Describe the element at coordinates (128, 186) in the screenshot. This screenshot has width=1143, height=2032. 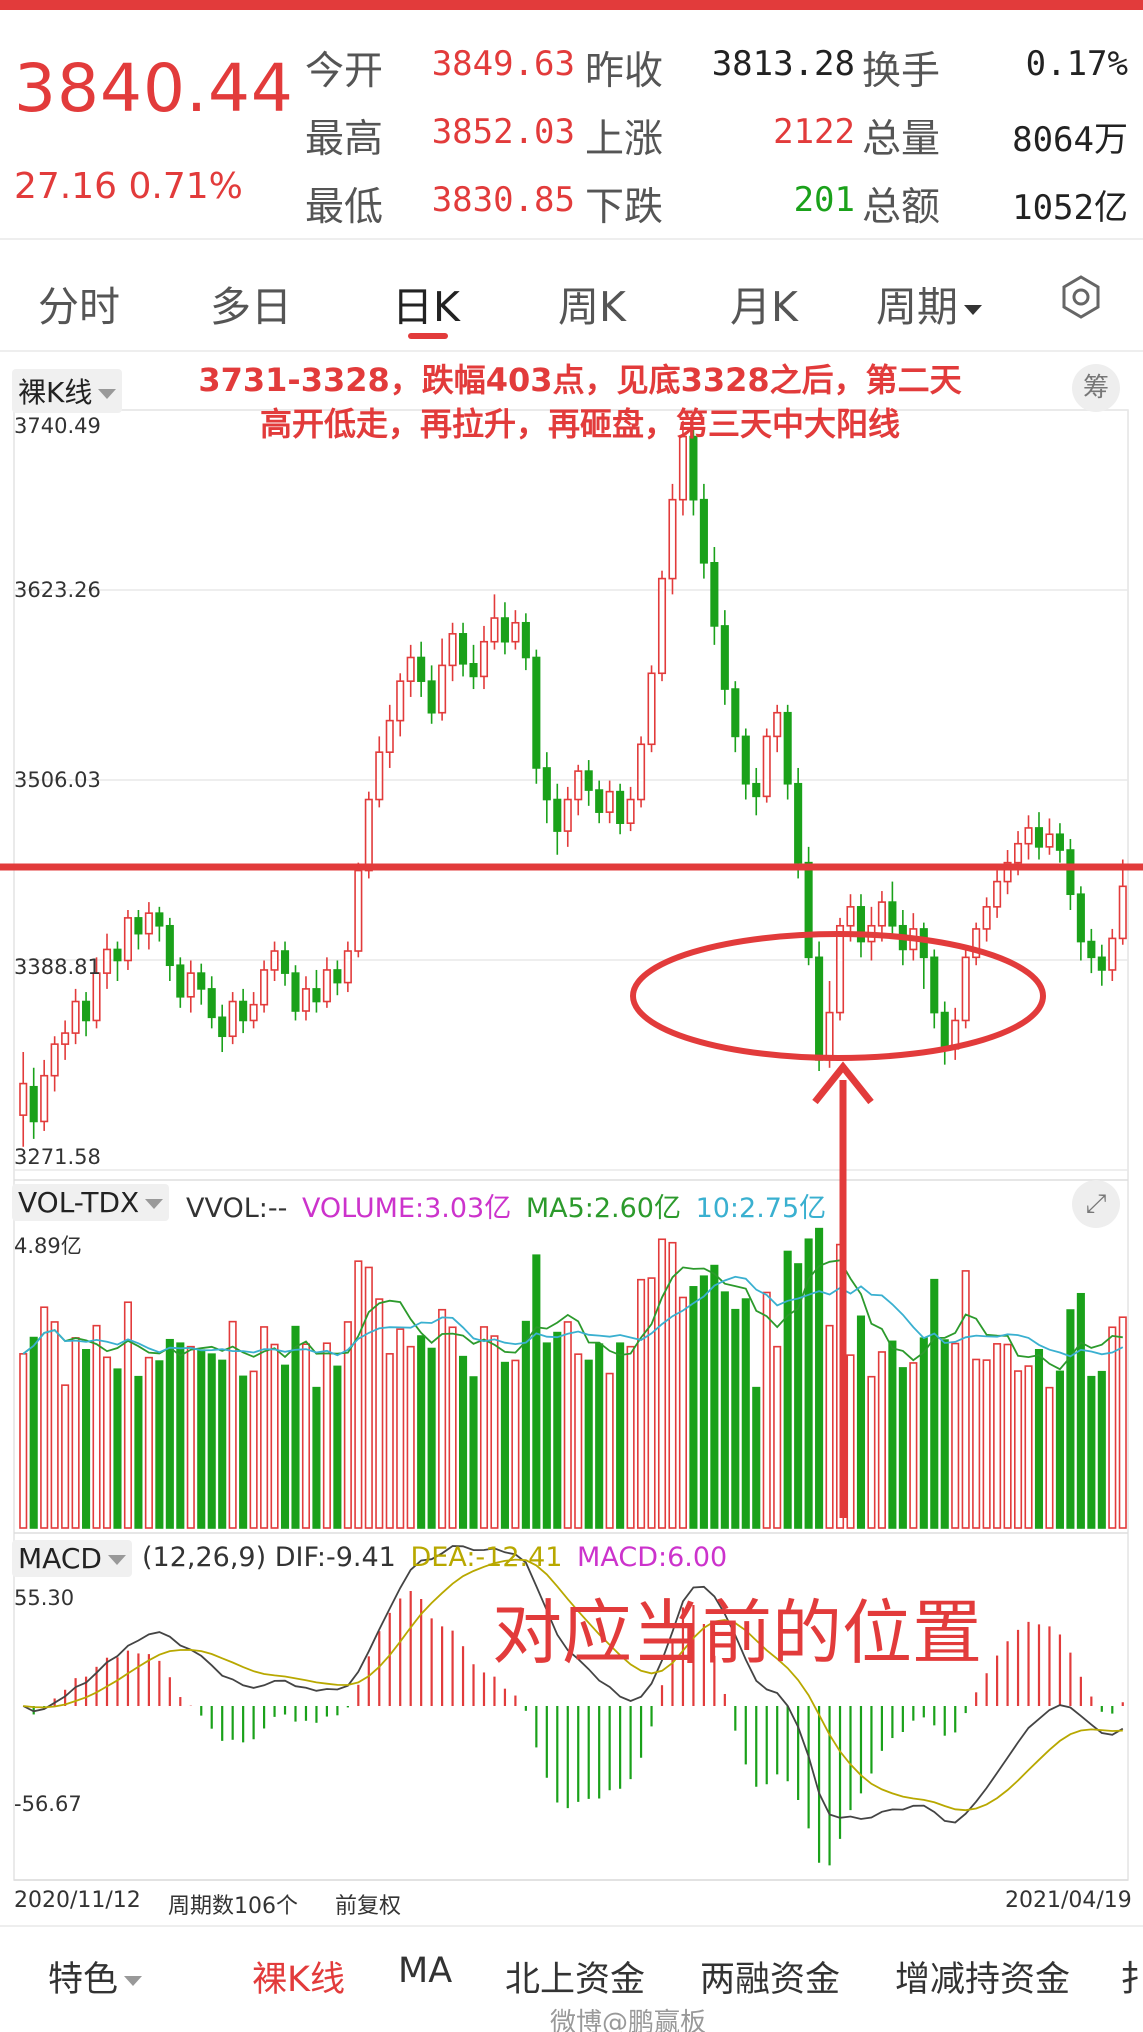
I see `price-change: 27.16 0.71%` at that location.